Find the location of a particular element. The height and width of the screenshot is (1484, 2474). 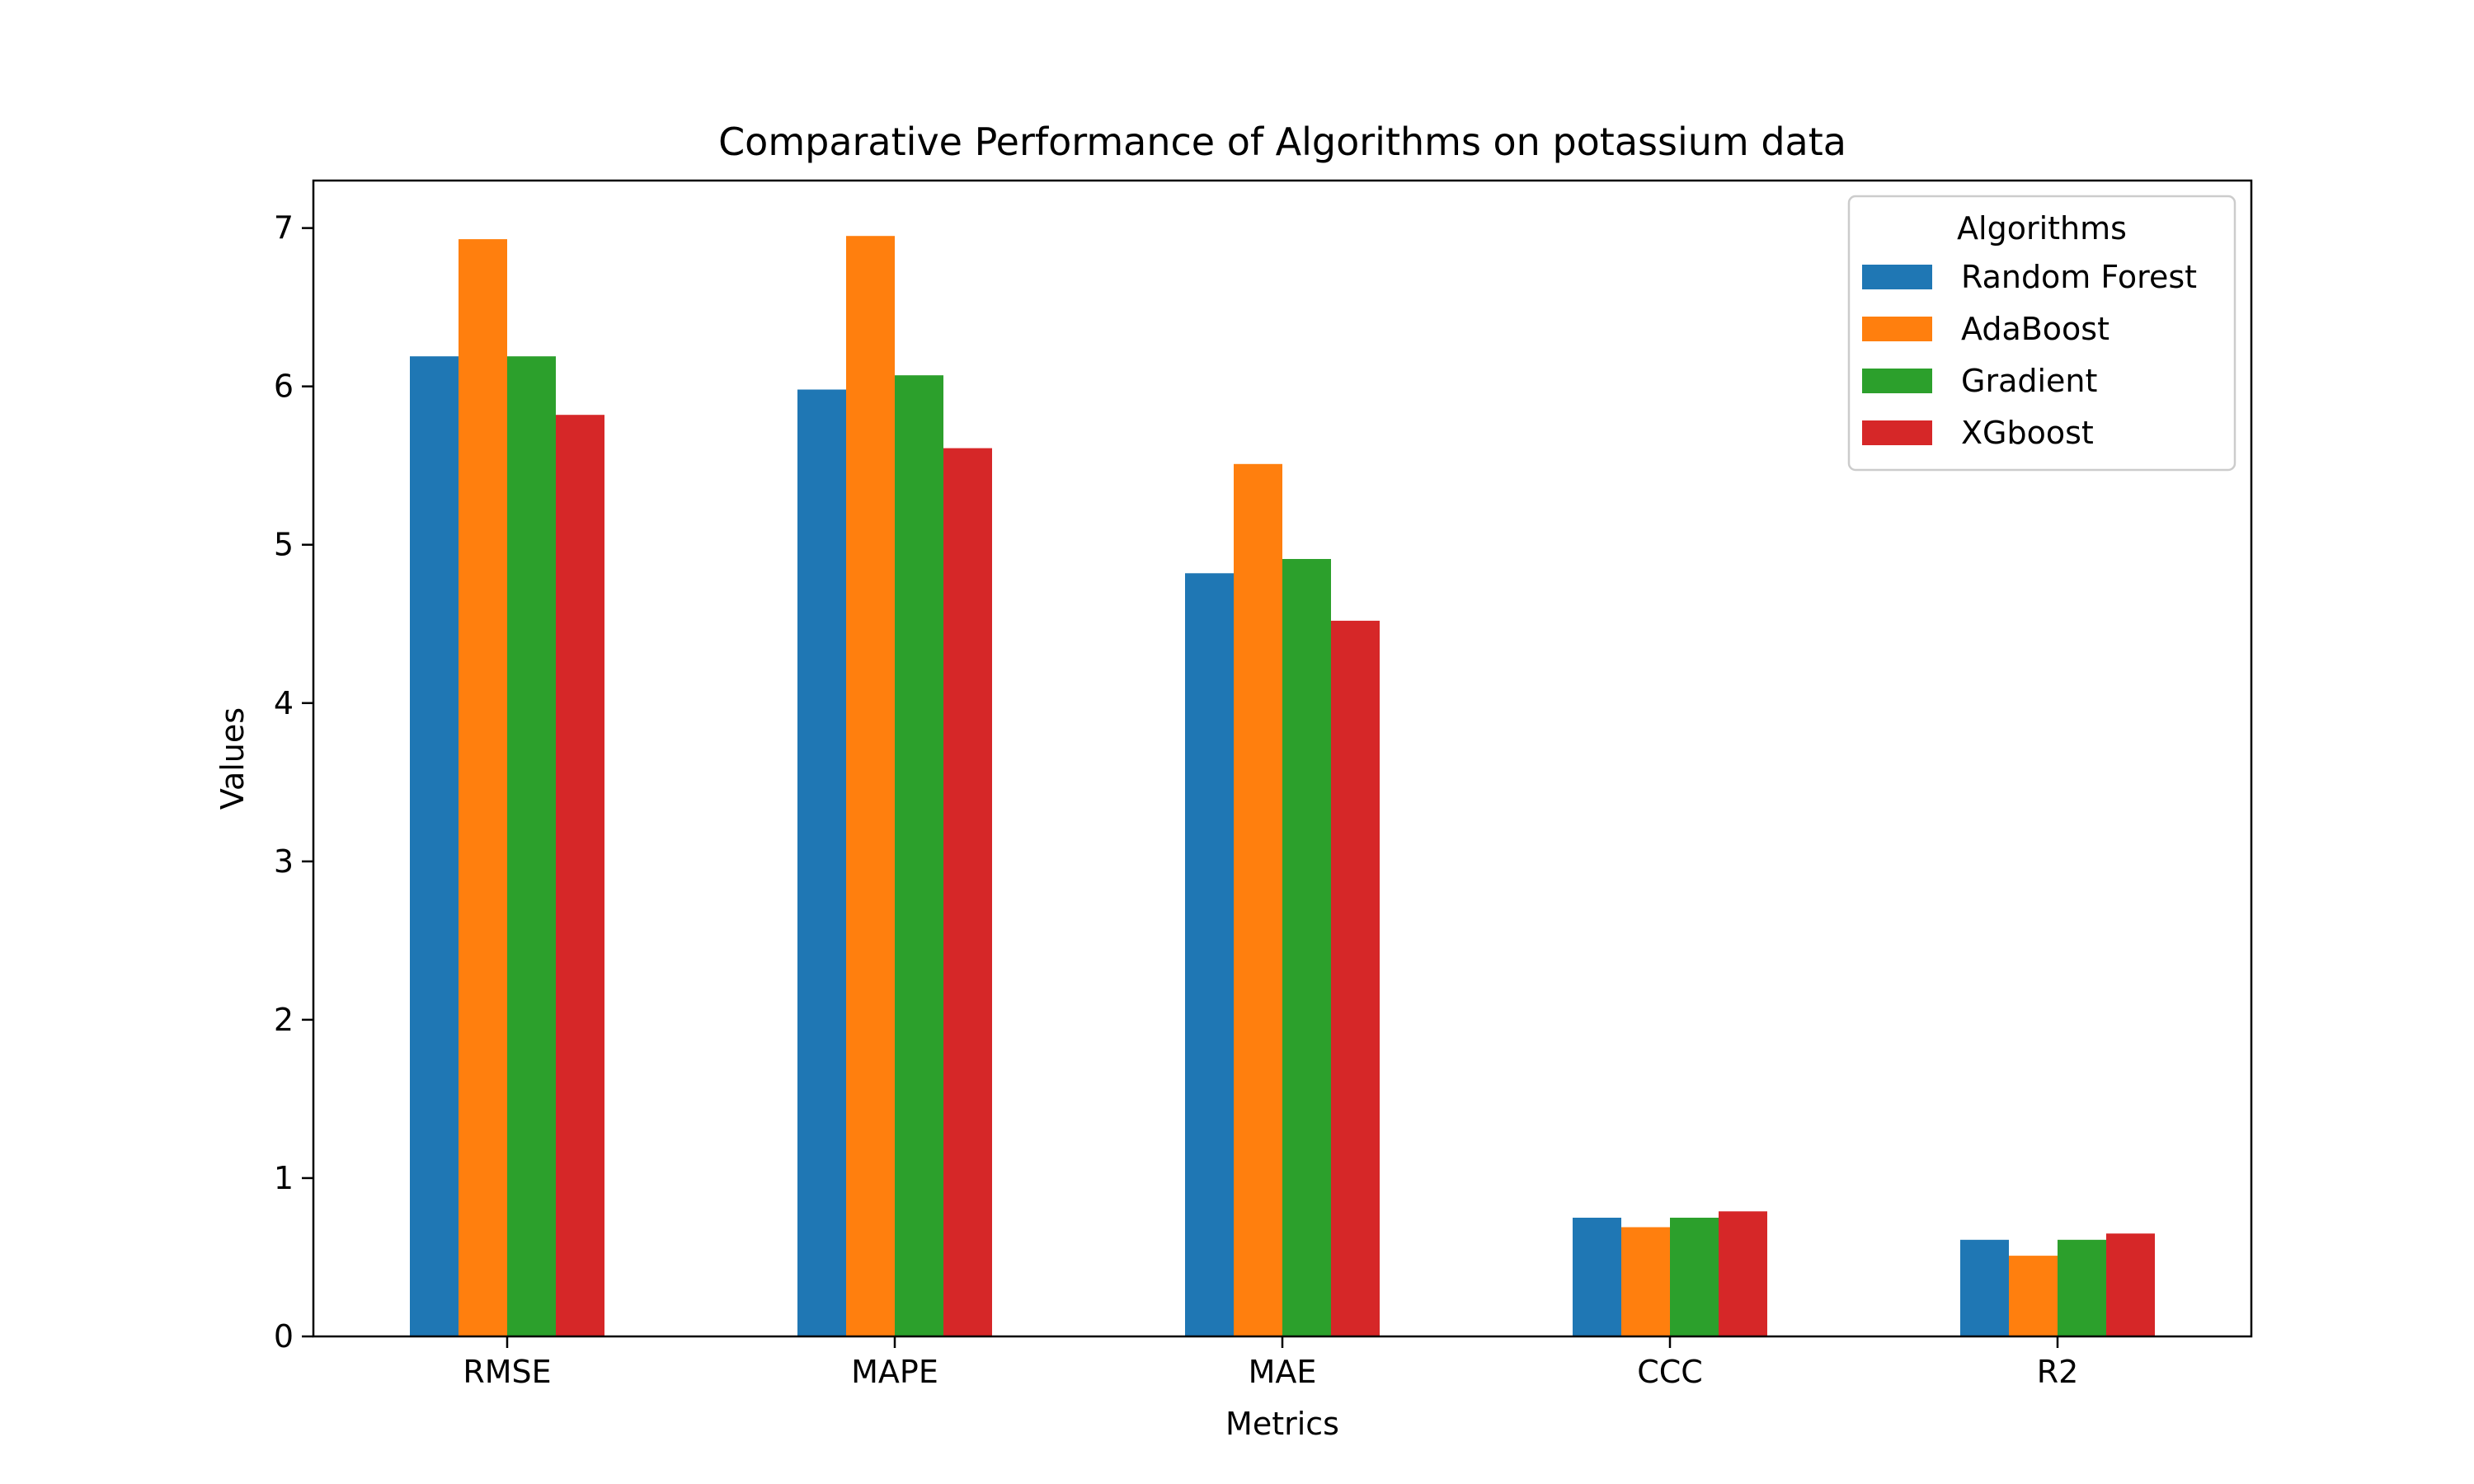

legend-item-label: AdaBoost is located at coordinates (2035, 329).